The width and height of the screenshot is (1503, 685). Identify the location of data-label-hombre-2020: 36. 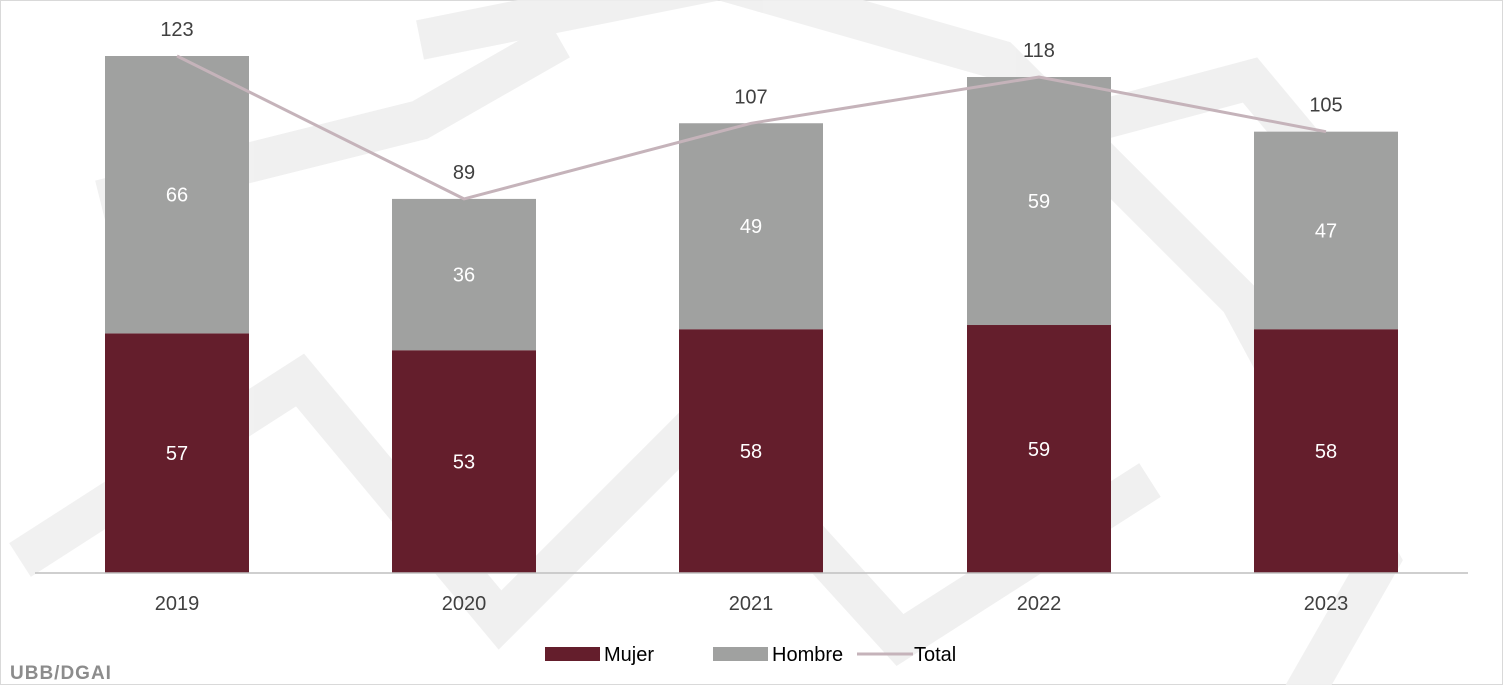
(464, 276).